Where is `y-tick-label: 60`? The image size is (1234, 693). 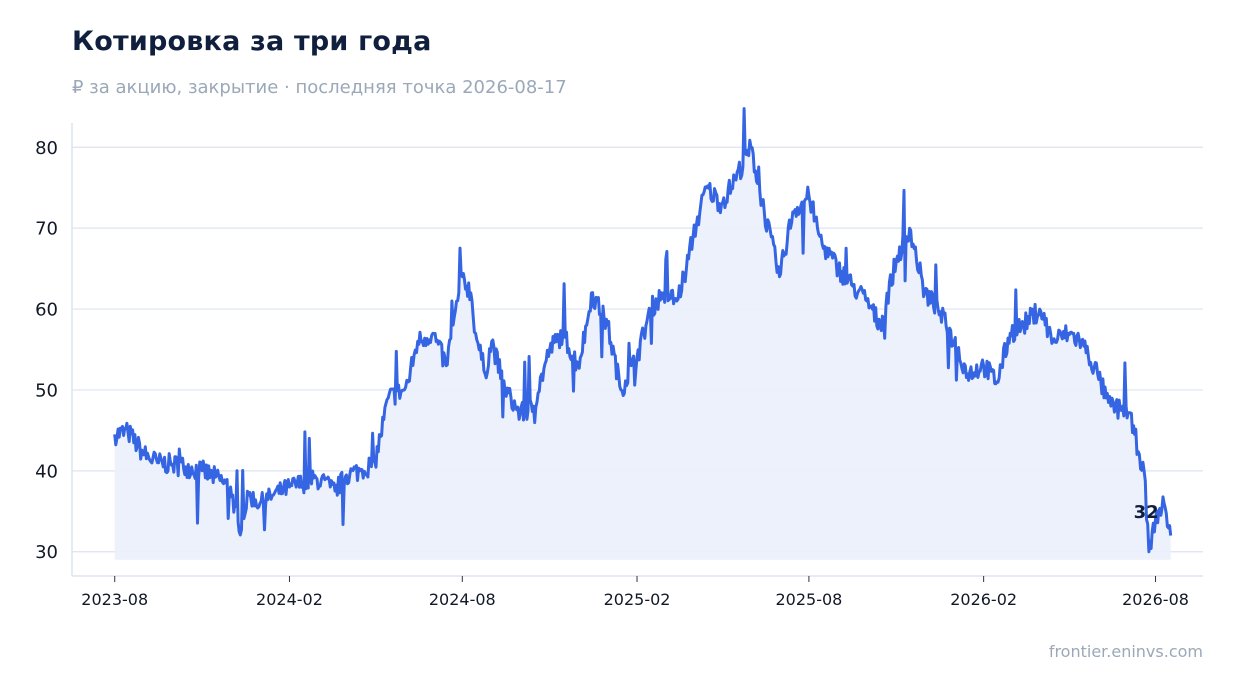 y-tick-label: 60 is located at coordinates (46, 310).